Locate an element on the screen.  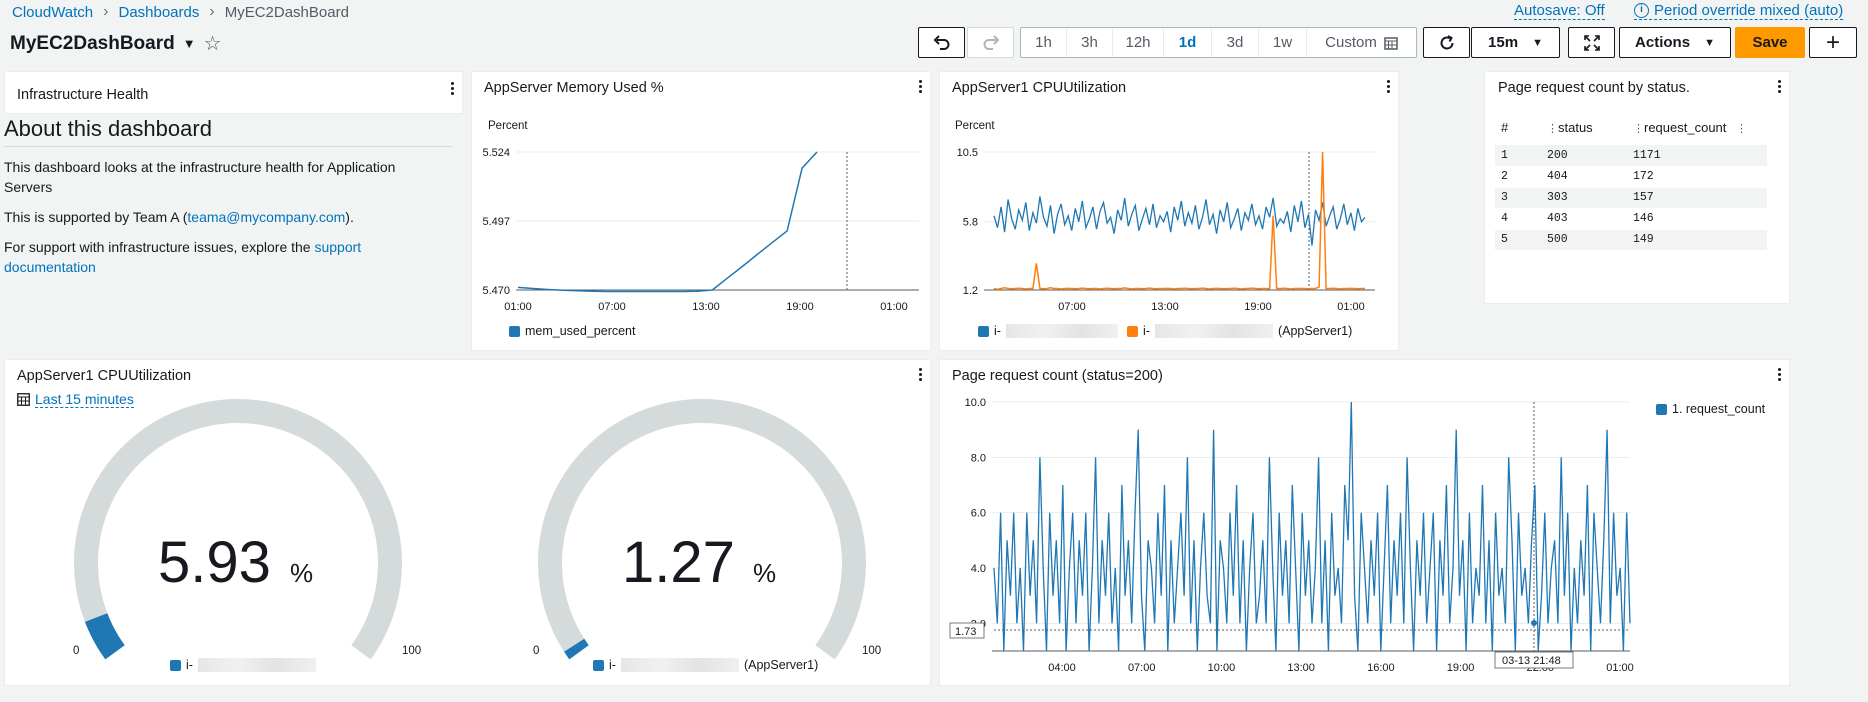
series-cpu-appserver1 is located at coordinates (1179, 221).